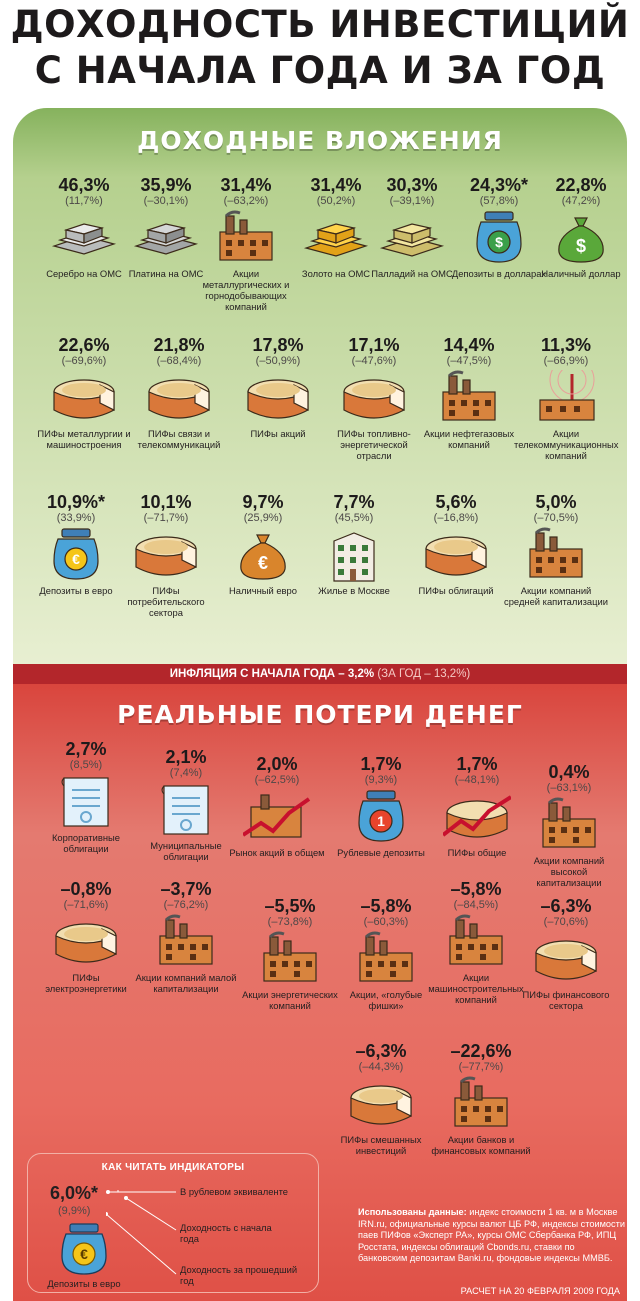 The height and width of the screenshot is (1301, 640). What do you see at coordinates (234, 1191) in the screenshot?
I see `legend-explain-ruble: В рублевом эквиваленте` at bounding box center [234, 1191].